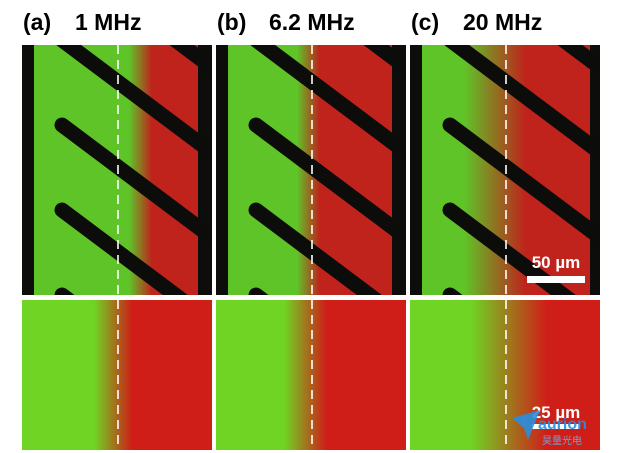  I want to click on watermark: aurion 昊量光电, so click(549, 428).